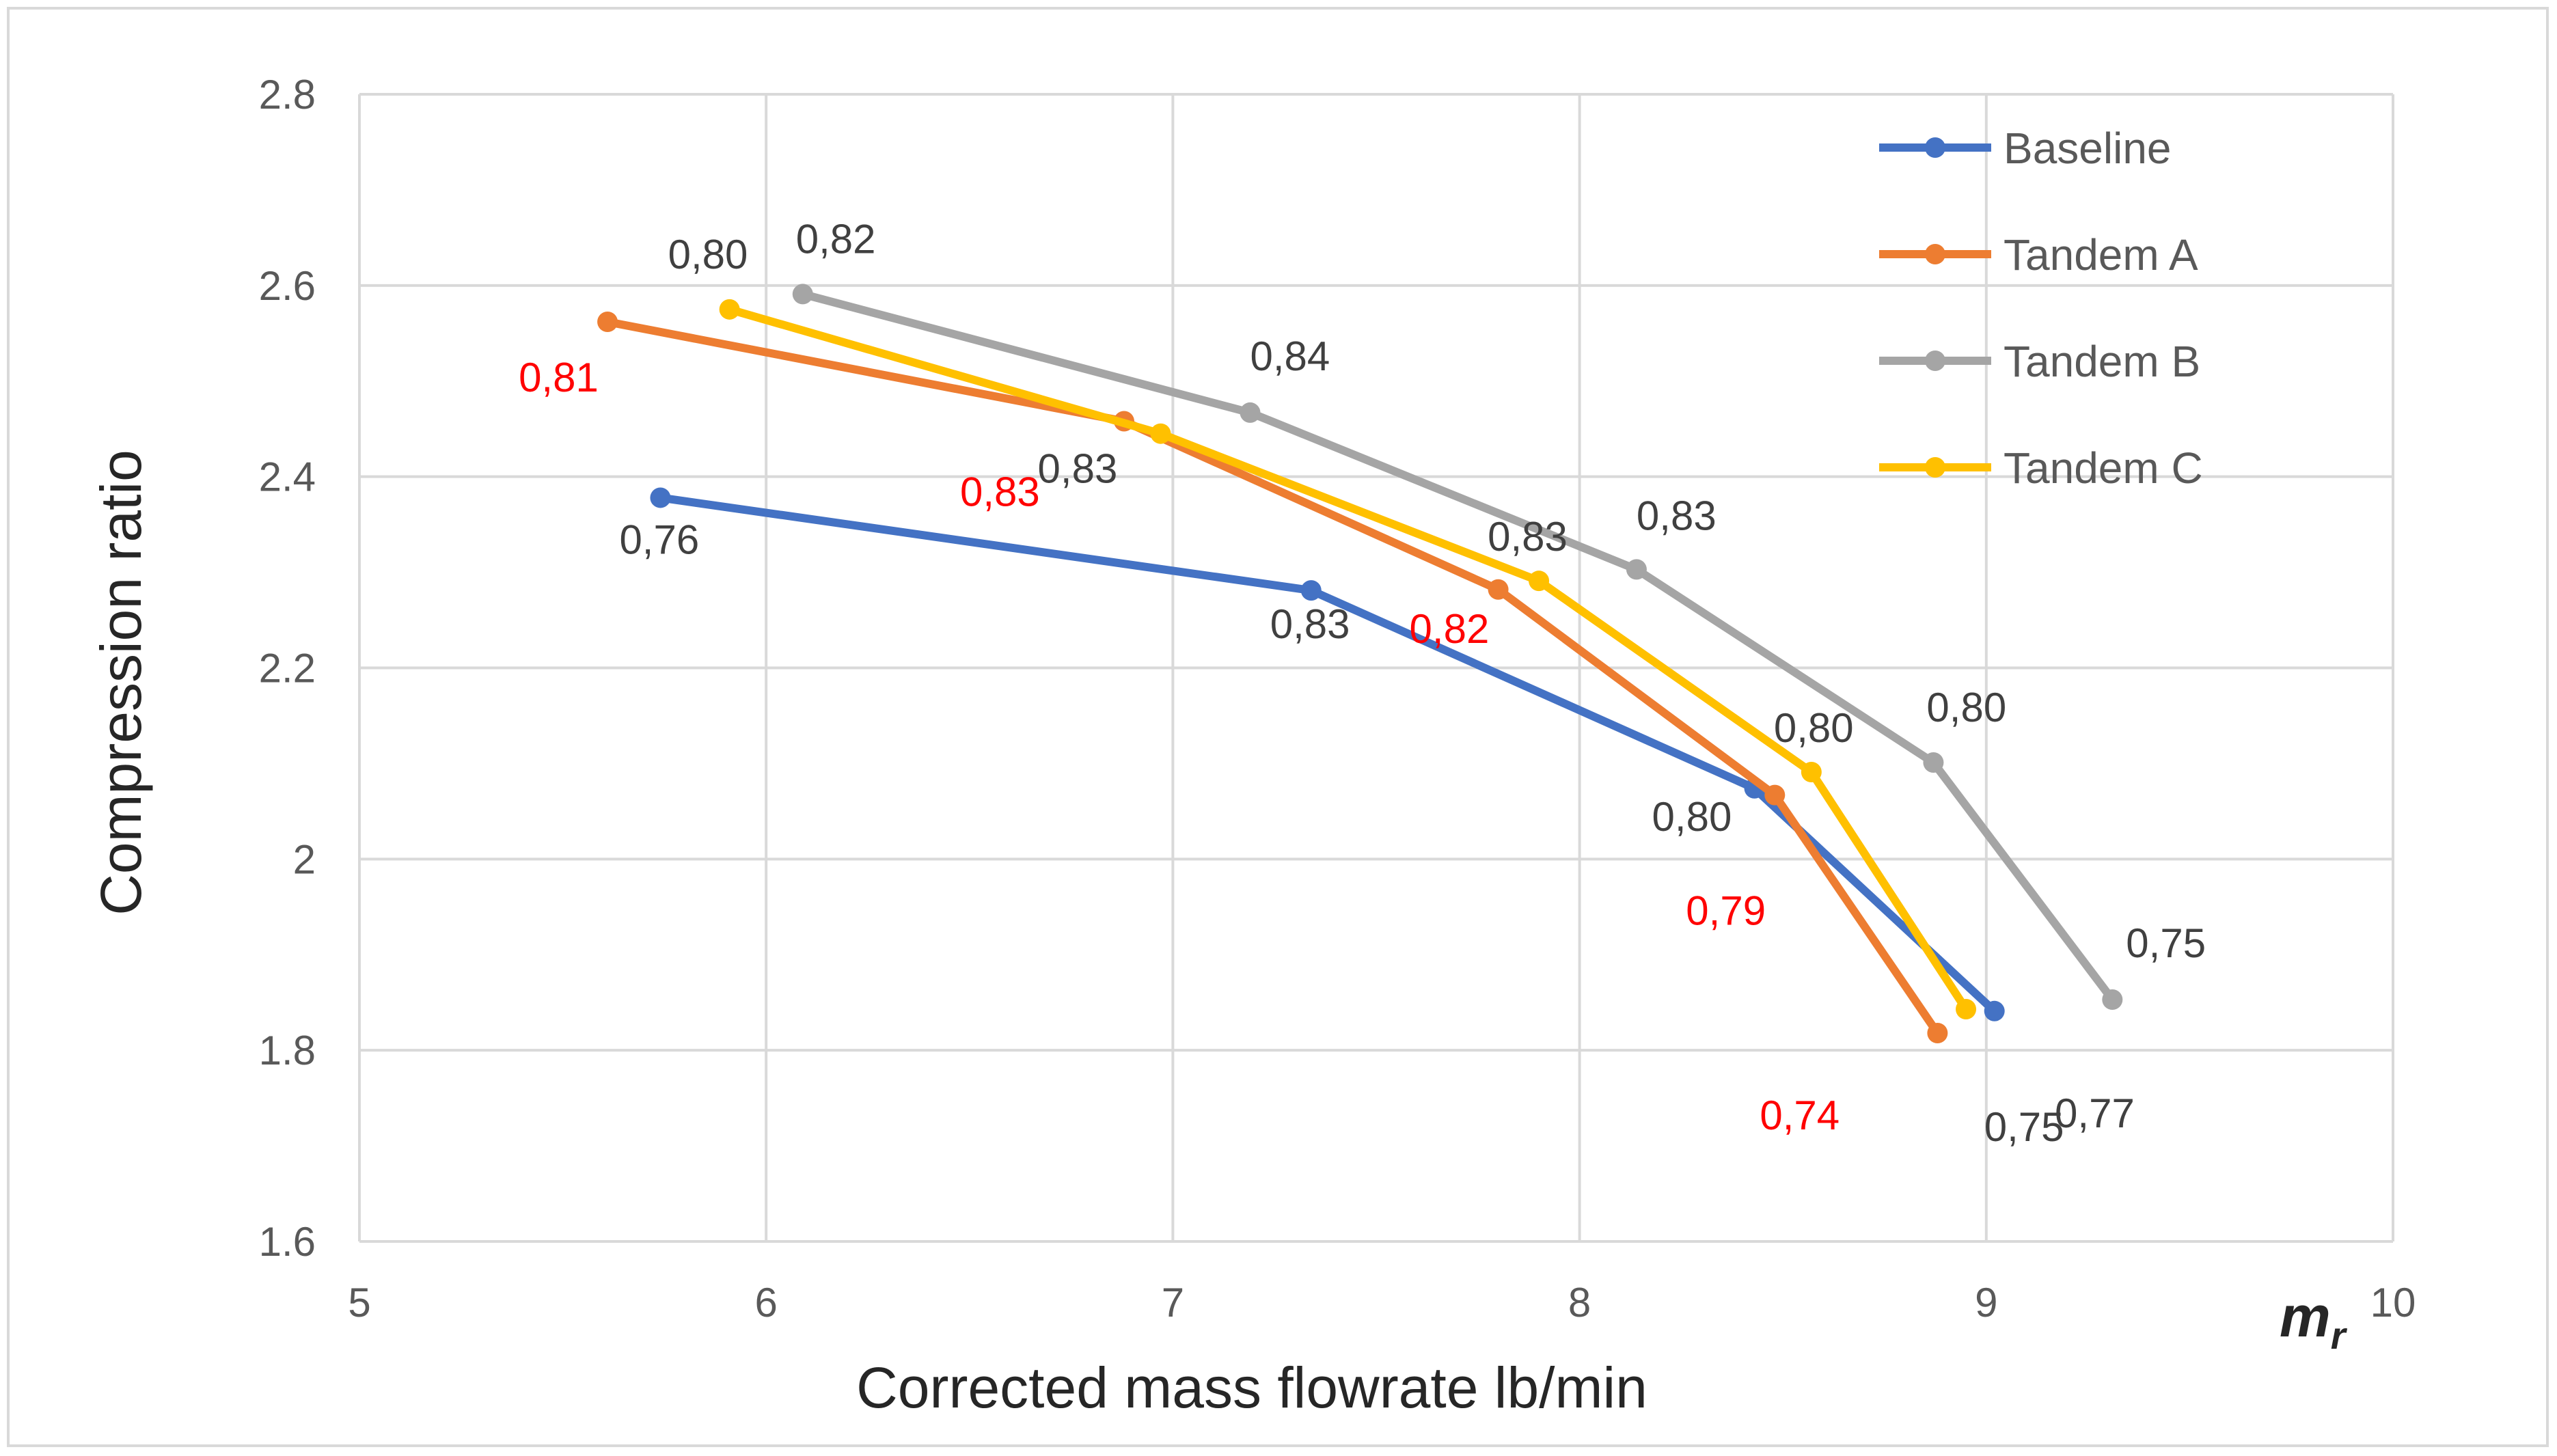 This screenshot has height=1456, width=2557. What do you see at coordinates (659, 539) in the screenshot?
I see `data-label-baseline: 0,76` at bounding box center [659, 539].